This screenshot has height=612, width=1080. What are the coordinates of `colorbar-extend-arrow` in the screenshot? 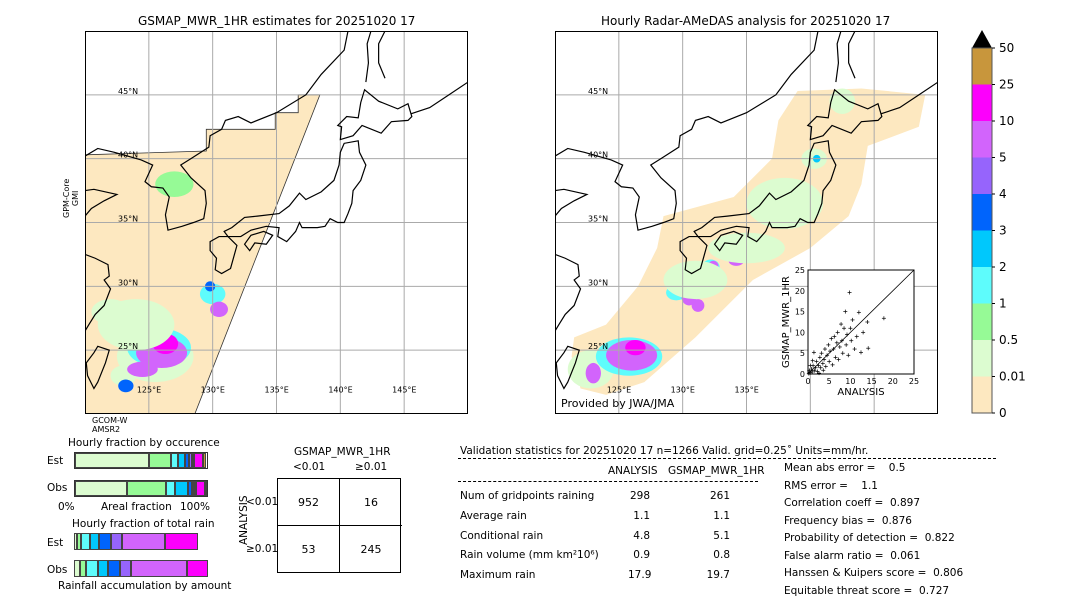 It's located at (982, 39).